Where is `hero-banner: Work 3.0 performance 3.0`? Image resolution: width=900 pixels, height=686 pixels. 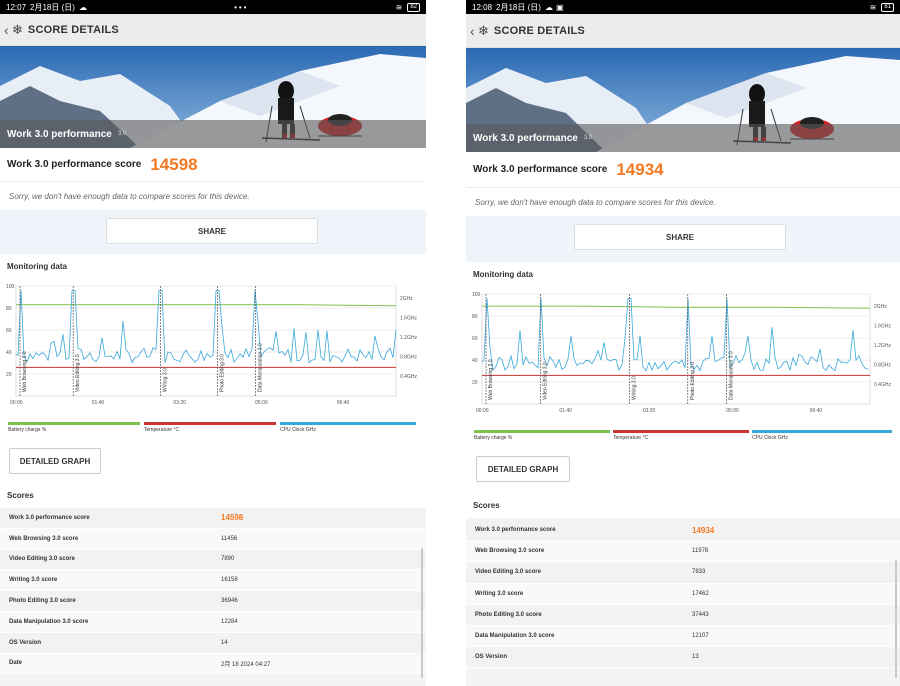 hero-banner: Work 3.0 performance 3.0 is located at coordinates (683, 138).